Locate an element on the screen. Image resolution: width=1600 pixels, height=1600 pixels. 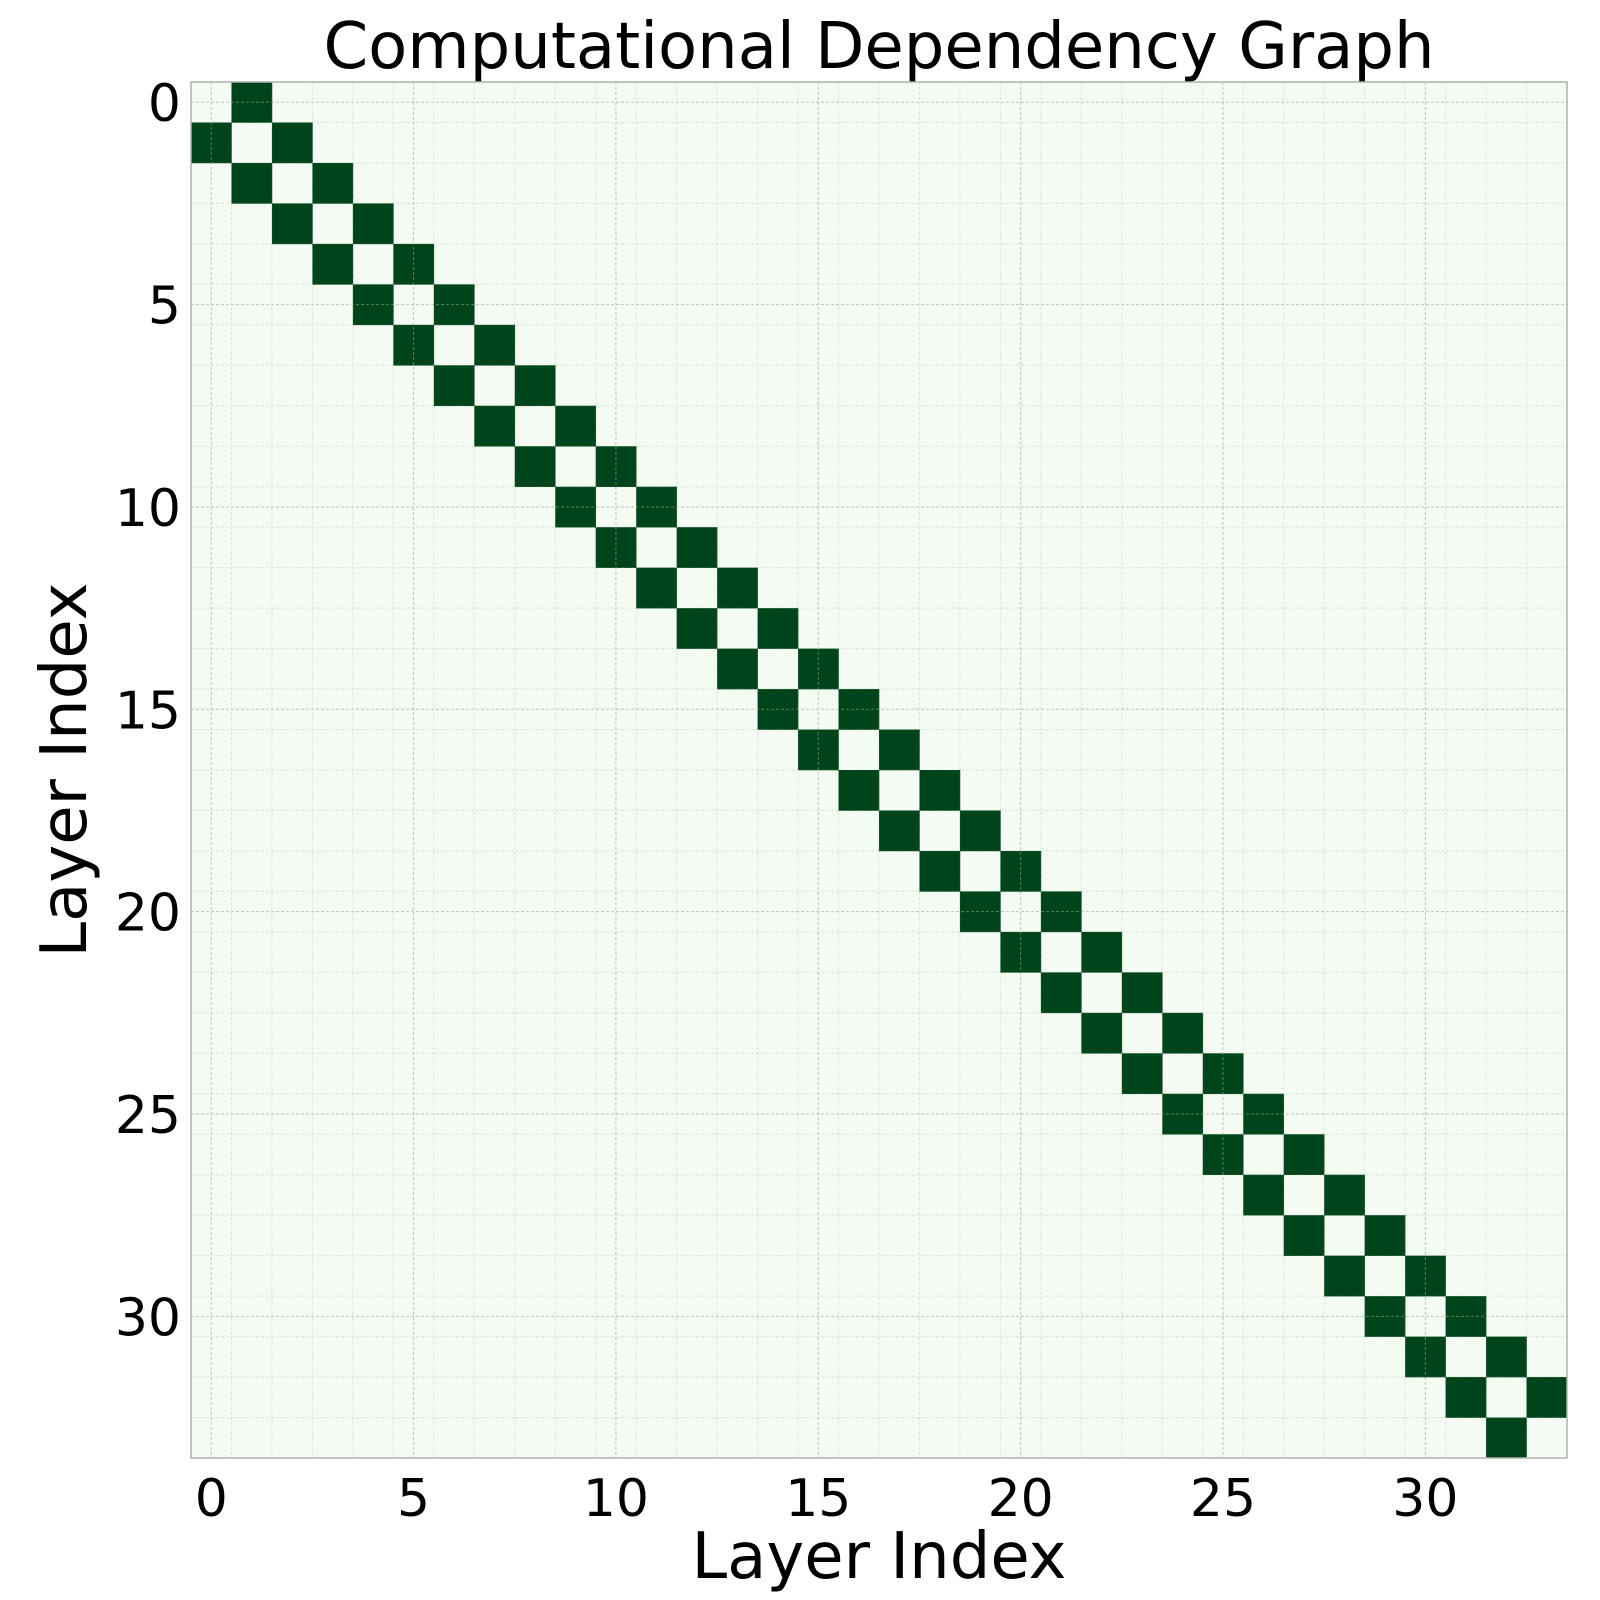
y-tick-labels: 0 5 10 15 20 25 30 is located at coordinates (148, 711).